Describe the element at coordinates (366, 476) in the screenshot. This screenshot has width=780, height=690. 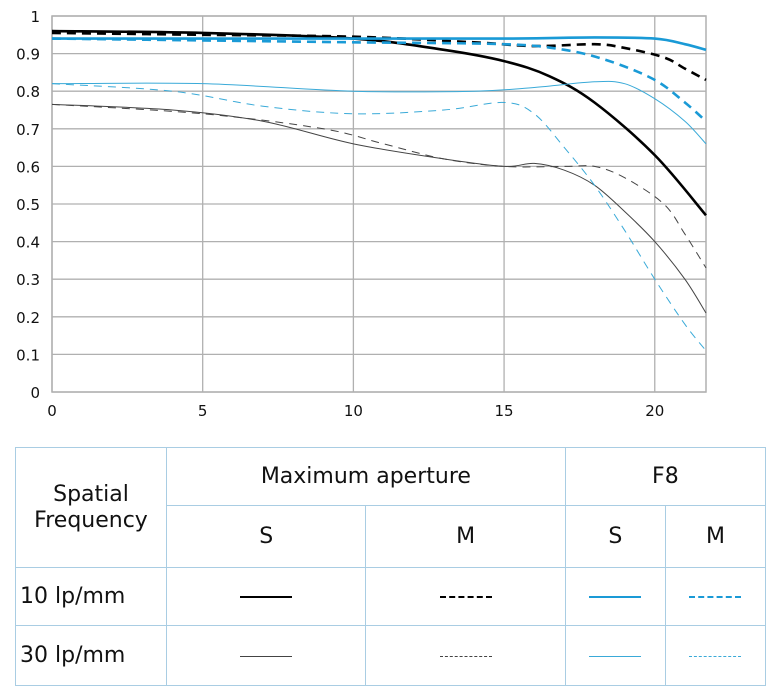
I see `legend-group-max-aperture: Maximum aperture` at that location.